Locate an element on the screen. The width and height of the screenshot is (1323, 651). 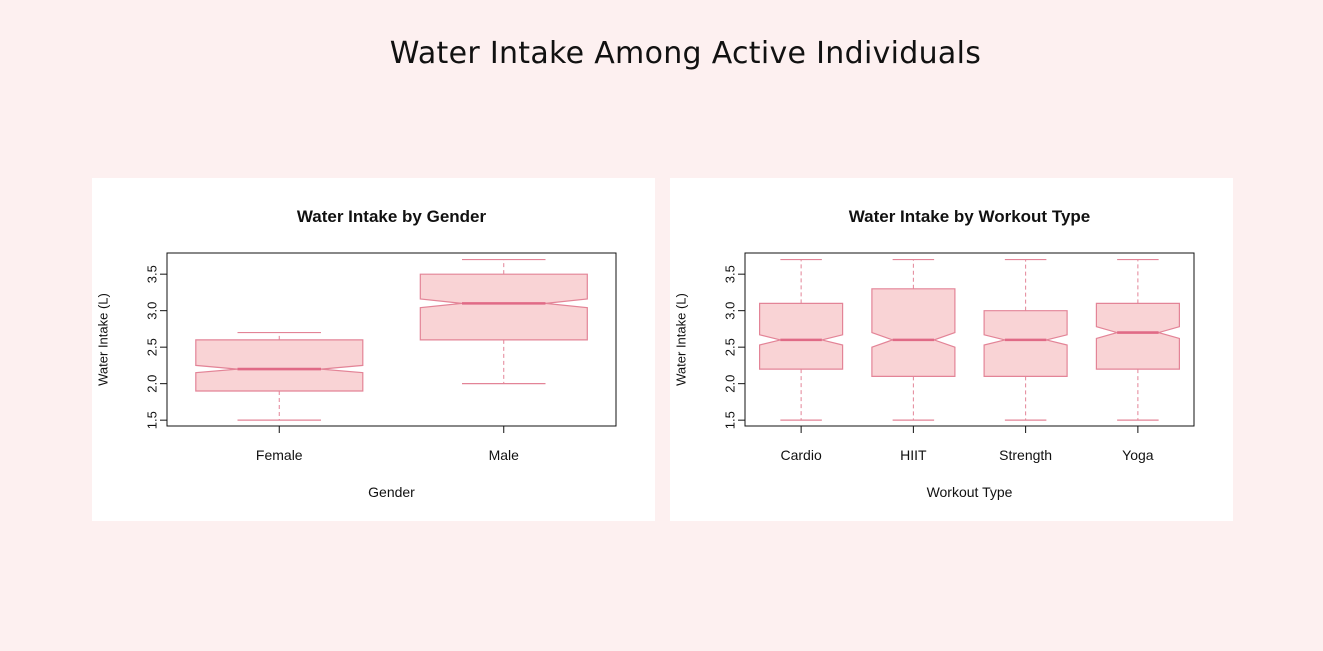
box-yoga is located at coordinates (1137, 336).